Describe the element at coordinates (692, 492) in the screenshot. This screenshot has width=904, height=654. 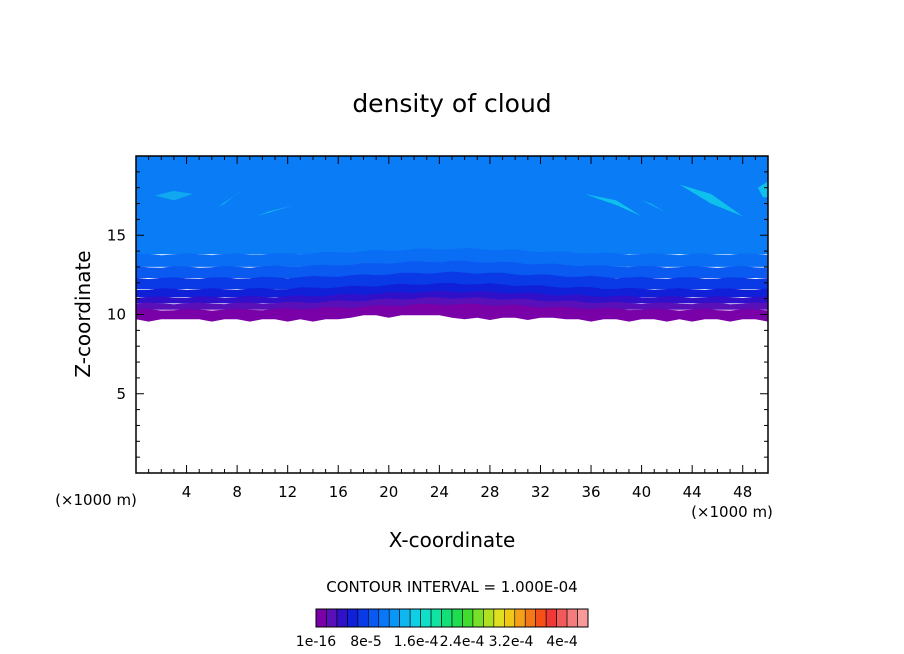
I see `x-tick-label: 44` at that location.